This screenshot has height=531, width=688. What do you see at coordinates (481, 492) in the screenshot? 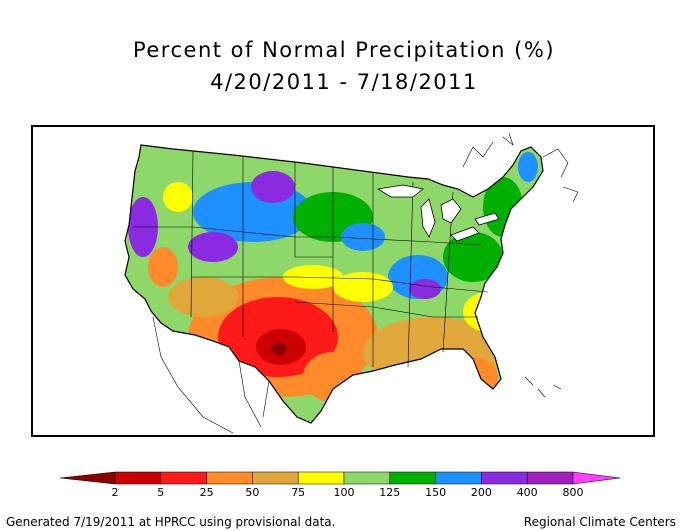
I see `legend-tick-label: 200` at bounding box center [481, 492].